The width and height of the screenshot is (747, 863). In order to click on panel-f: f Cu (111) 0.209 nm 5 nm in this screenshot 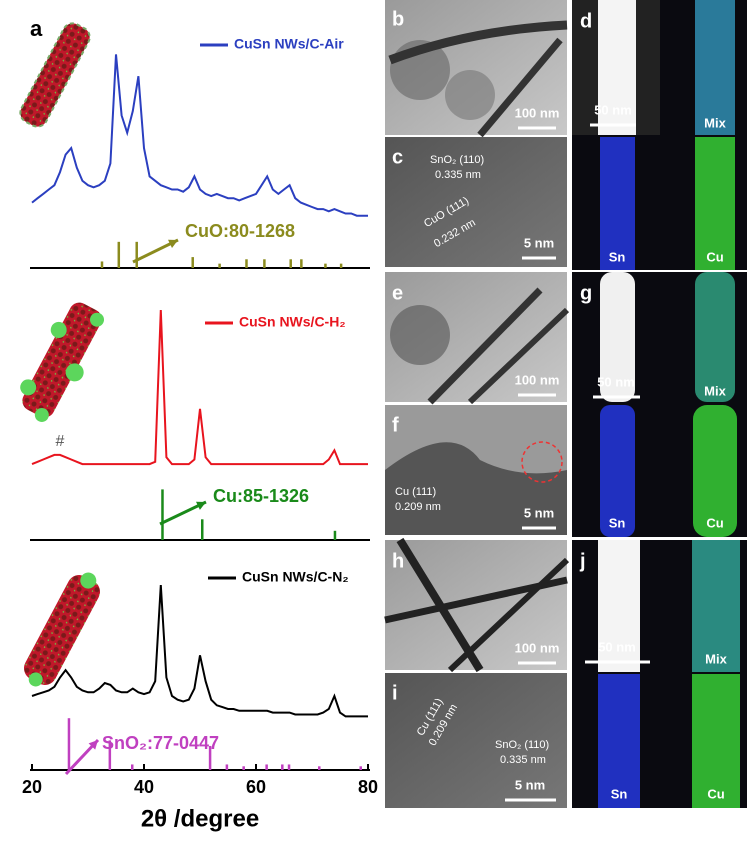, I will do `click(476, 470)`.